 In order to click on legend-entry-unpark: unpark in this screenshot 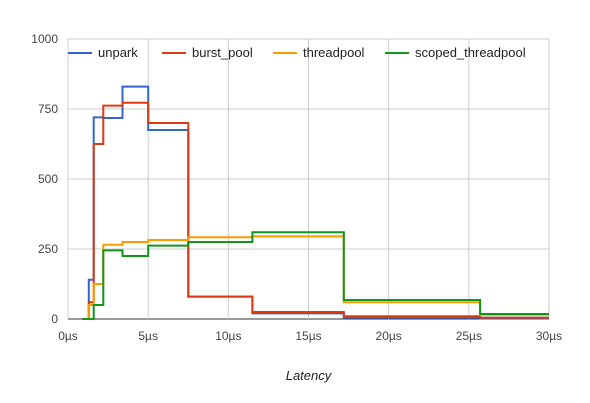, I will do `click(103, 52)`.